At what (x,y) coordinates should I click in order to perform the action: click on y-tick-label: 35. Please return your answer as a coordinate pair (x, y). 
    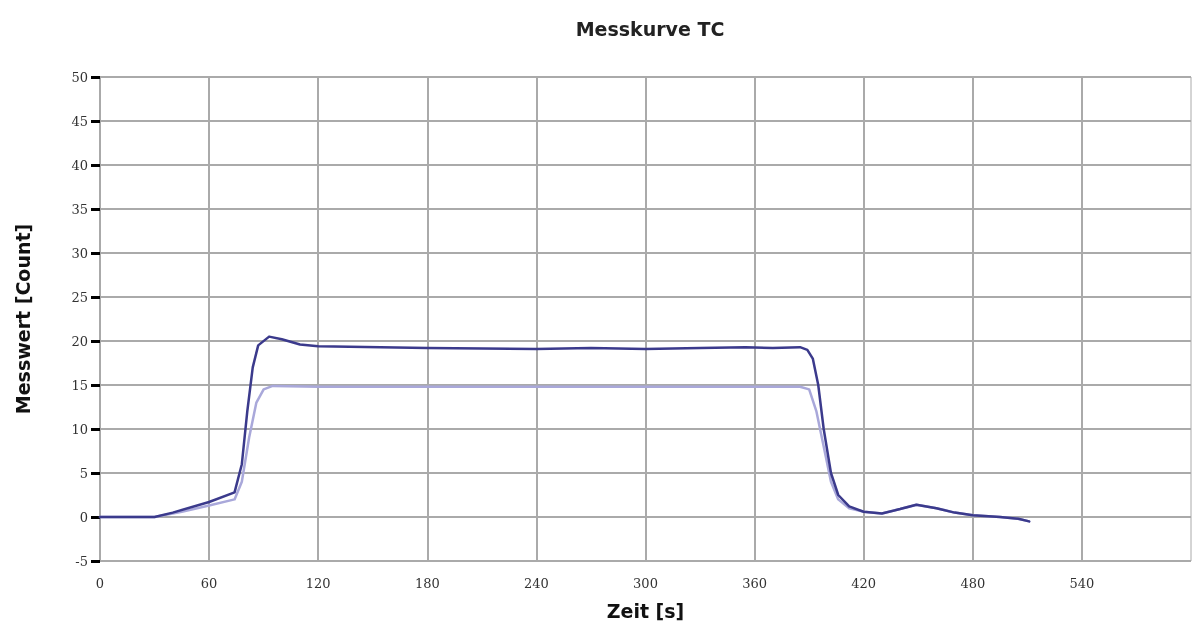
    Looking at the image, I should click on (79, 209).